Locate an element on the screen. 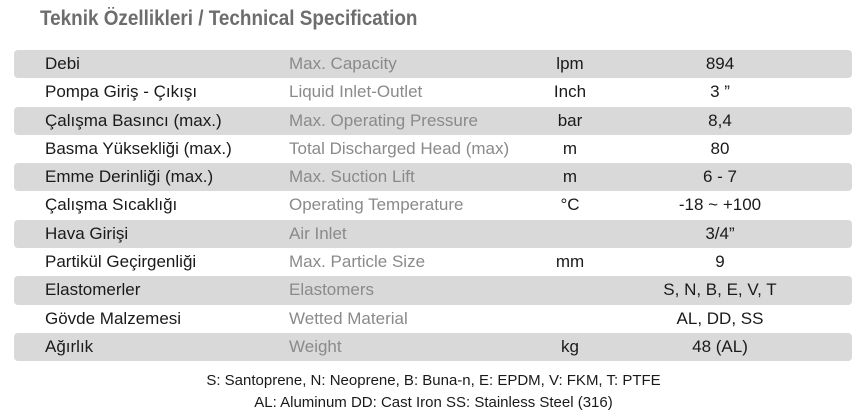  value: 3 ” is located at coordinates (720, 92).